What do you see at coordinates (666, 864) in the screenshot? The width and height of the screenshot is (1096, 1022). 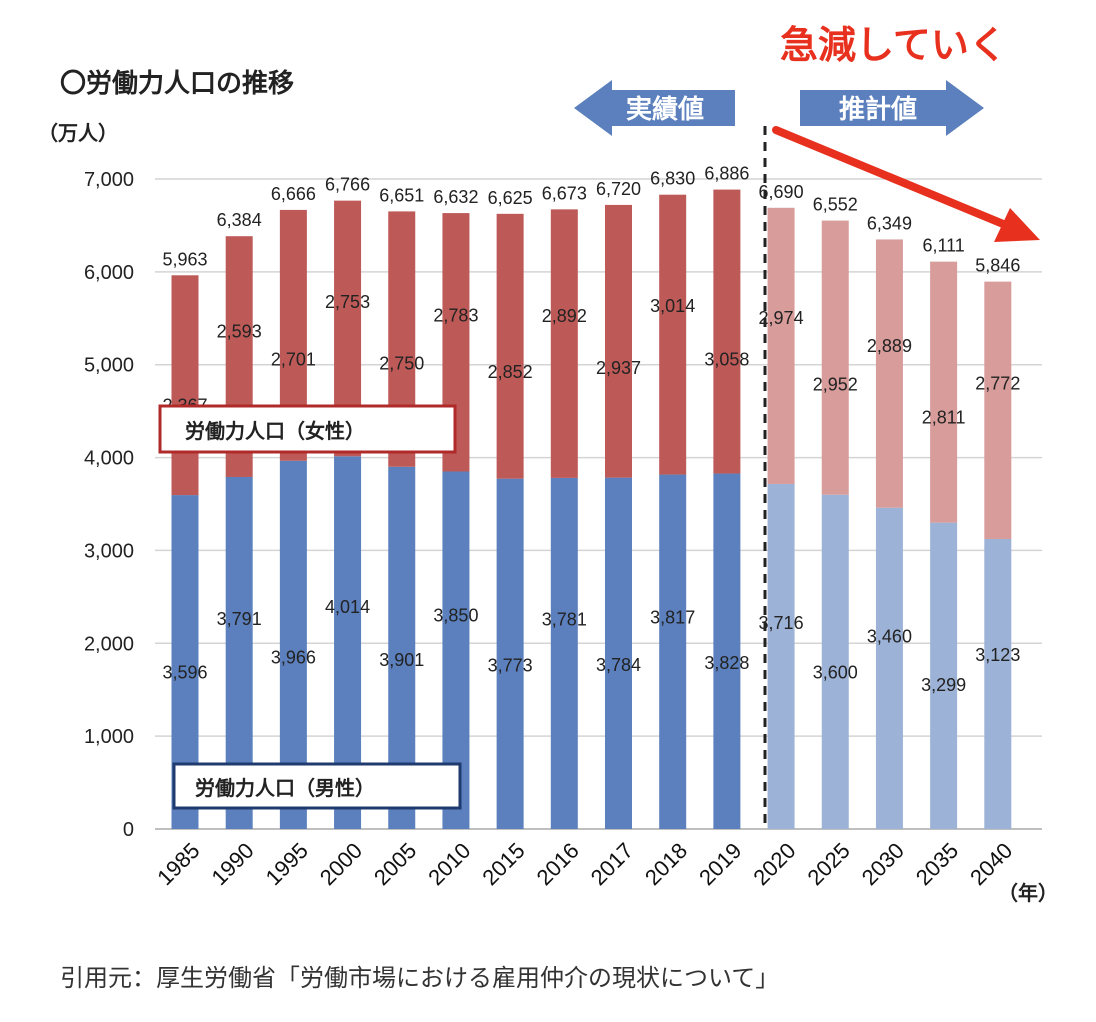 I see `x-tick-label: 2018` at bounding box center [666, 864].